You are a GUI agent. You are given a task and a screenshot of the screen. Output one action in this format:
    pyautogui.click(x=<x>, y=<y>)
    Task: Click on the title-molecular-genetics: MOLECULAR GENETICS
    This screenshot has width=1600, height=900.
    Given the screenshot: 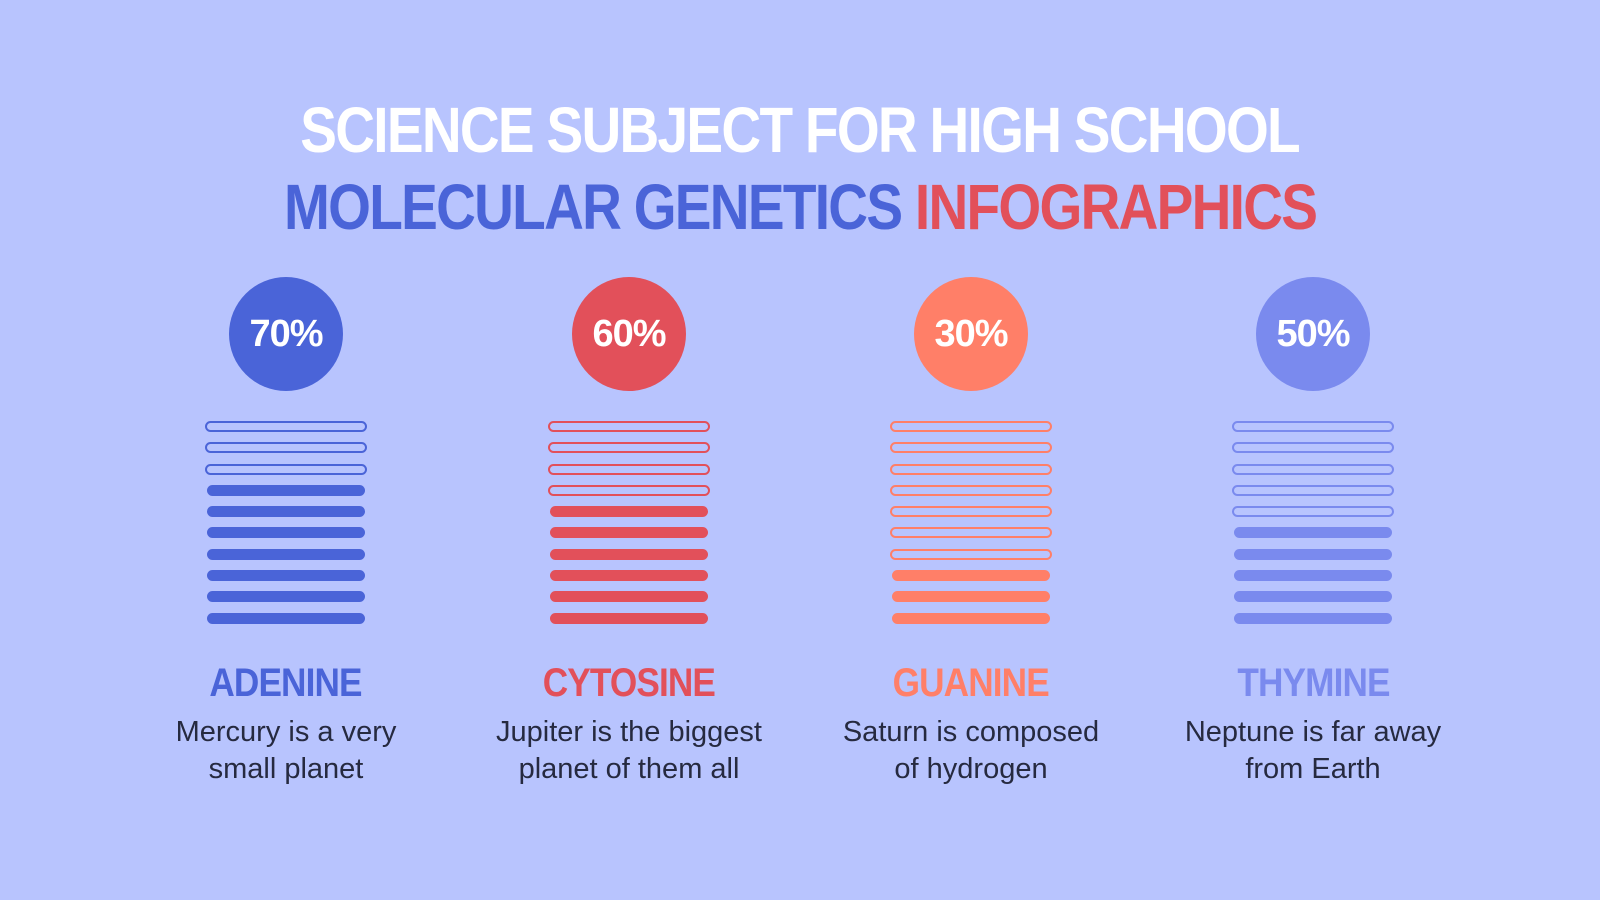 What is the action you would take?
    pyautogui.click(x=593, y=207)
    